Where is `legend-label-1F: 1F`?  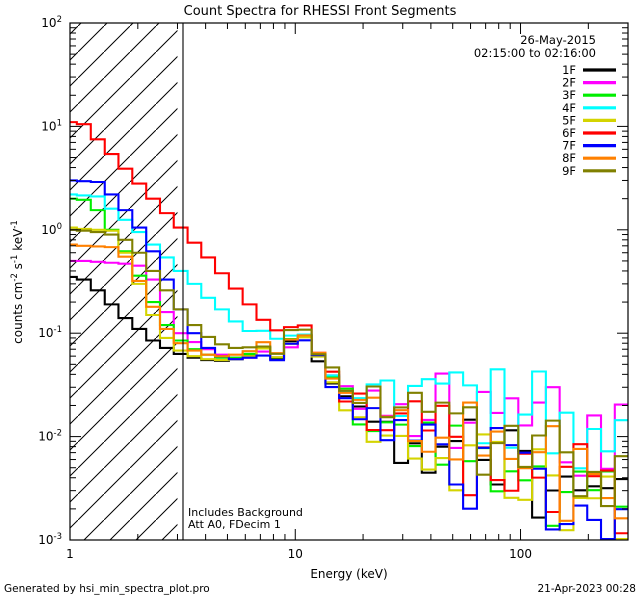
legend-label-1F: 1F is located at coordinates (569, 70).